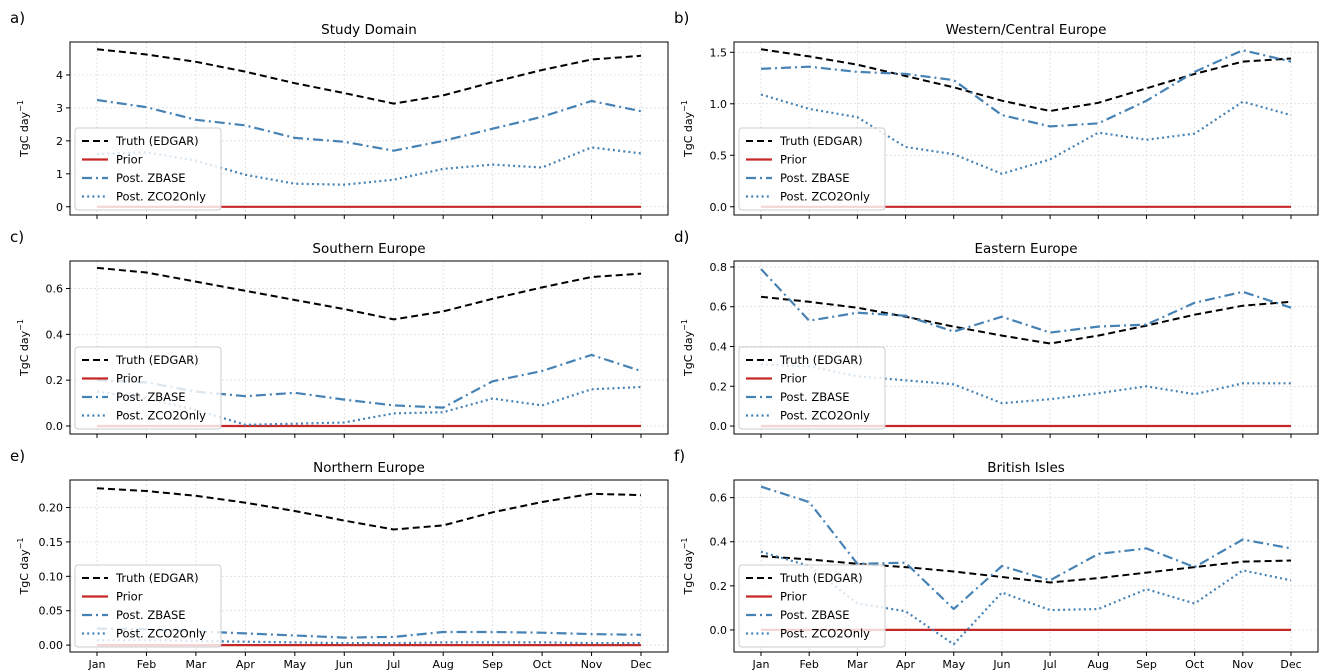 The height and width of the screenshot is (672, 1322). What do you see at coordinates (1025, 249) in the screenshot?
I see `subplot-title: Eastern Europe` at bounding box center [1025, 249].